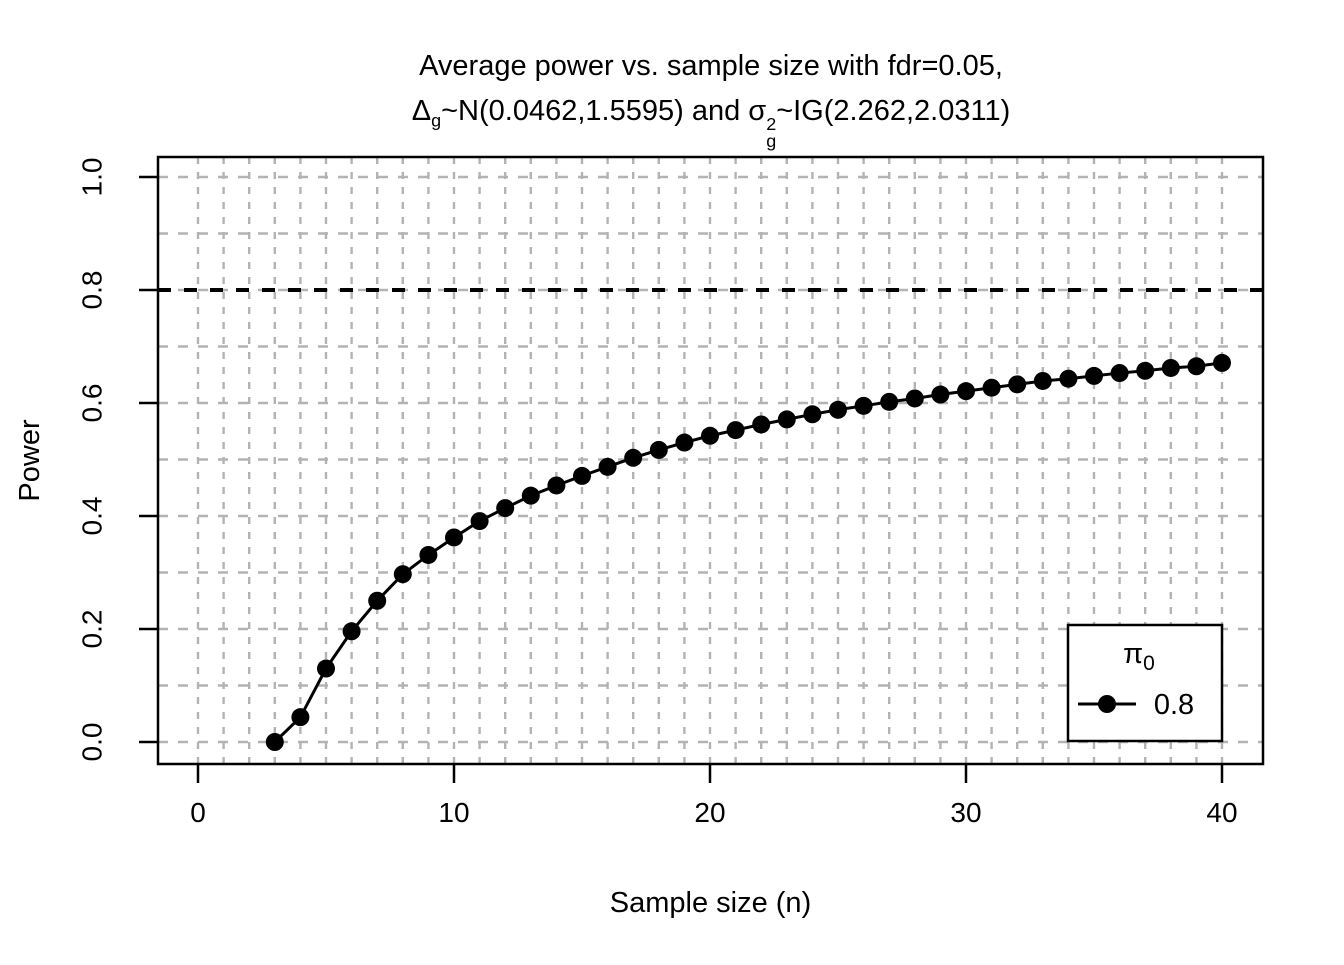 Image resolution: width=1344 pixels, height=965 pixels. What do you see at coordinates (965, 812) in the screenshot?
I see `x-axis-tick-label: 30` at bounding box center [965, 812].